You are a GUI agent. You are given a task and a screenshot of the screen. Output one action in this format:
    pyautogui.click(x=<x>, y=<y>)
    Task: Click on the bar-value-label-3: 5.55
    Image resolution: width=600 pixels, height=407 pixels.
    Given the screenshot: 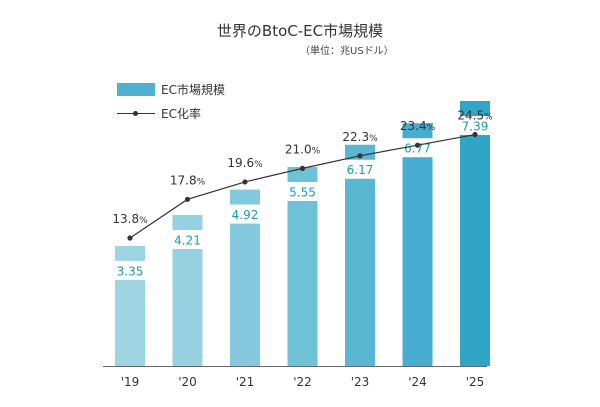 What is the action you would take?
    pyautogui.click(x=302, y=192)
    